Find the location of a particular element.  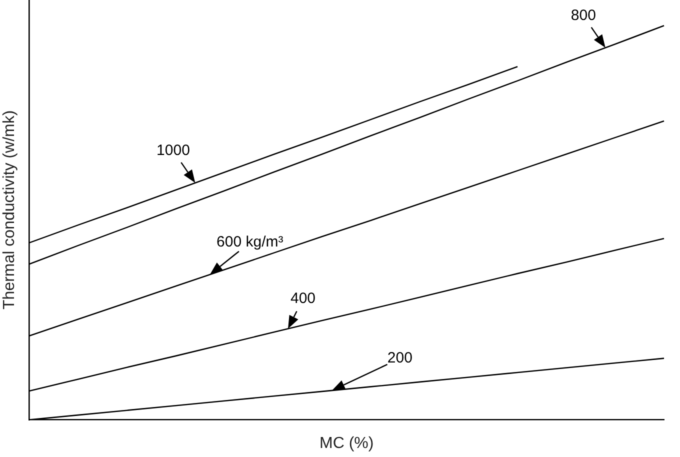

series-label: 800 is located at coordinates (583, 15).